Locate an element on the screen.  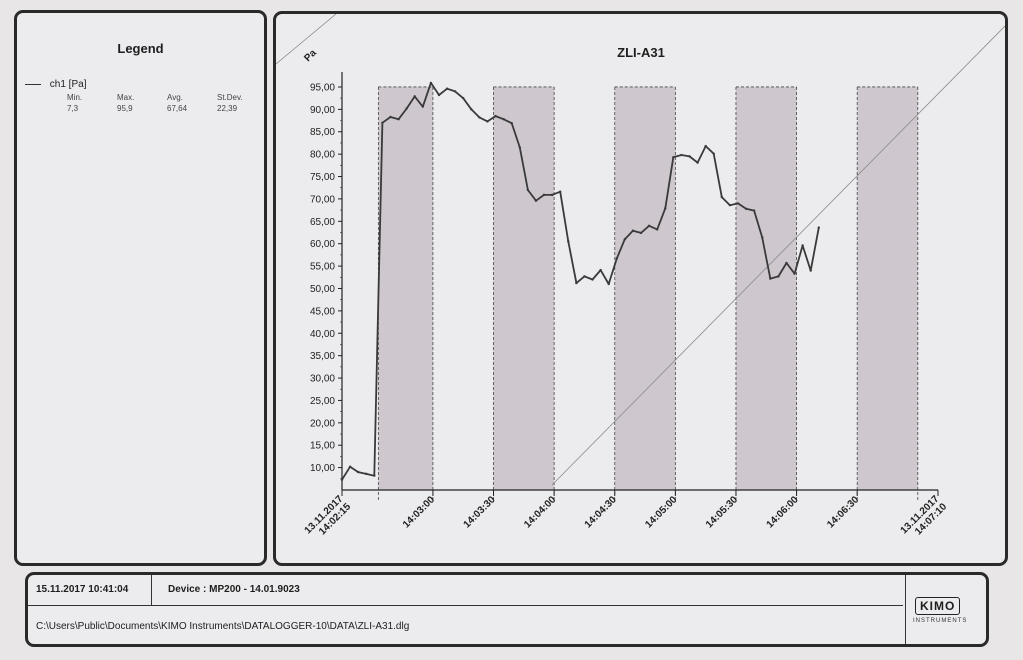
legend-series-entry: ch1 [Pa] is located at coordinates (55, 84).